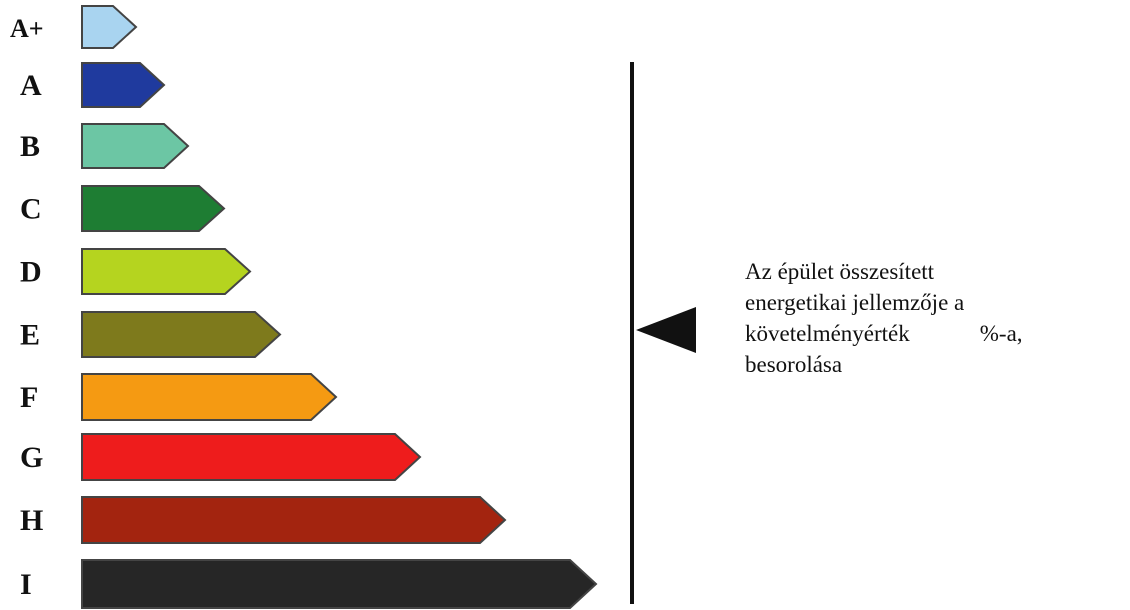 The image size is (1130, 610). I want to click on class-label-h: H, so click(31, 520).